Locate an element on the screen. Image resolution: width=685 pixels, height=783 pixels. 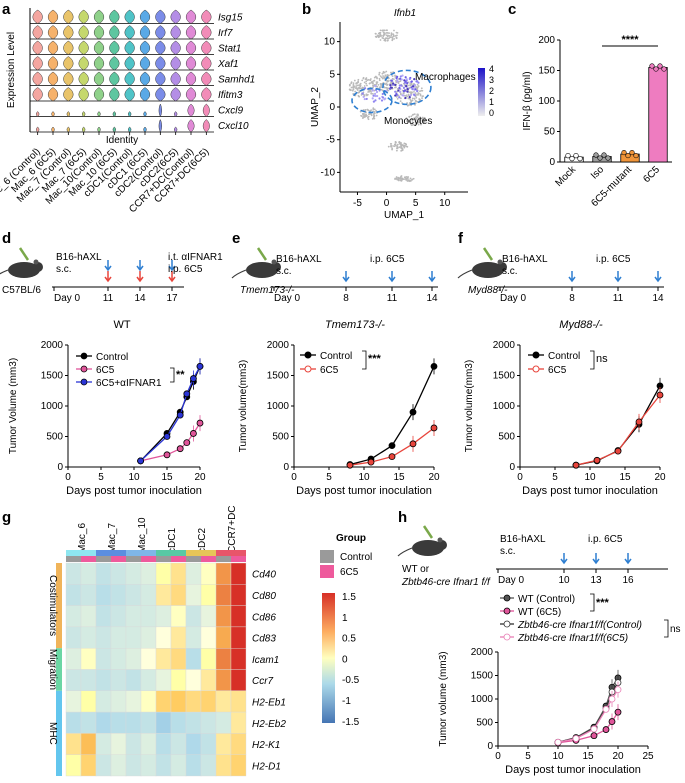
heatmap-row-group-label: Migration is located at coordinates (52, 669).